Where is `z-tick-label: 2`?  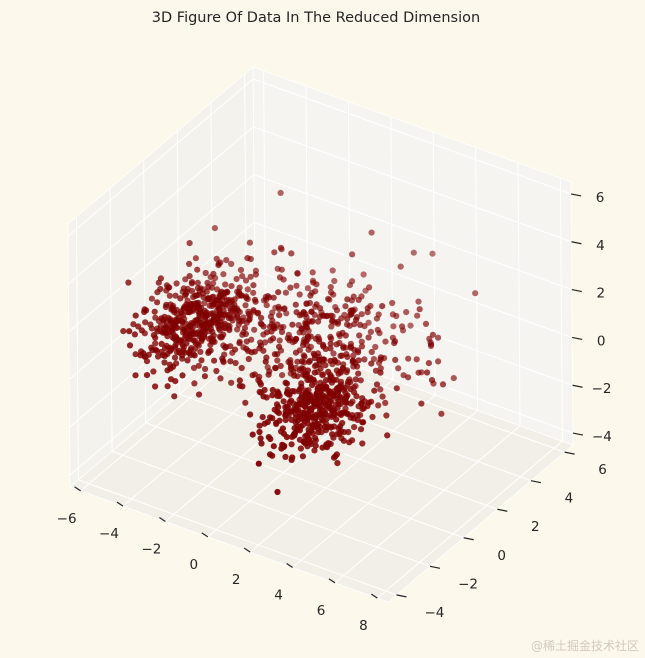
z-tick-label: 2 is located at coordinates (601, 294).